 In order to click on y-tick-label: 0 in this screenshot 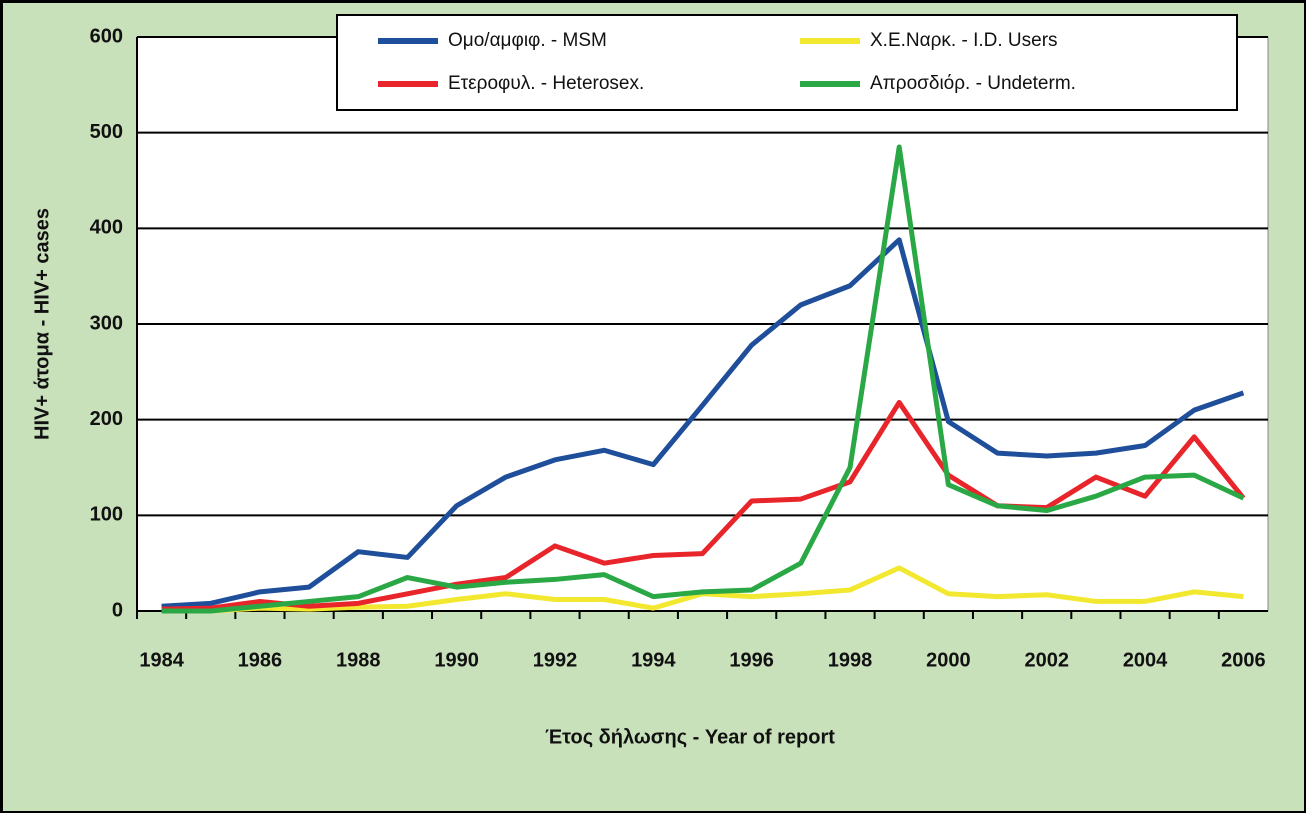, I will do `click(117, 610)`.